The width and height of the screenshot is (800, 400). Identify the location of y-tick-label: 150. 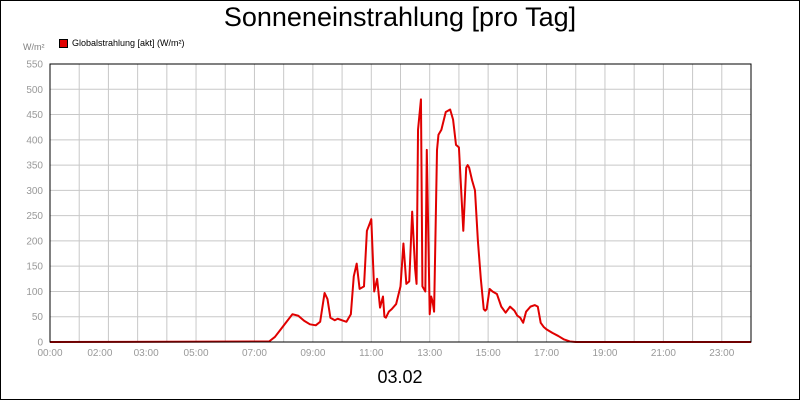
(34, 267).